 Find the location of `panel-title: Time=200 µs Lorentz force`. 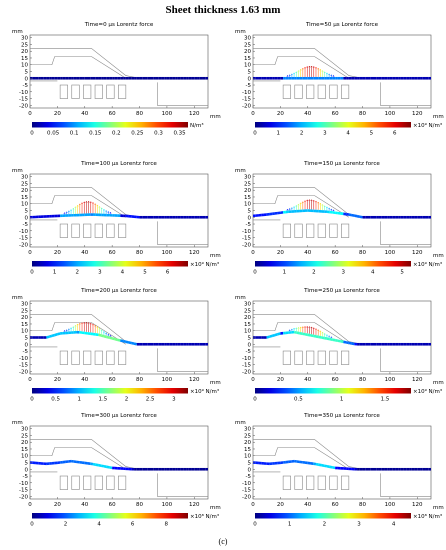

panel-title: Time=200 µs Lorentz force is located at coordinates (118, 291).